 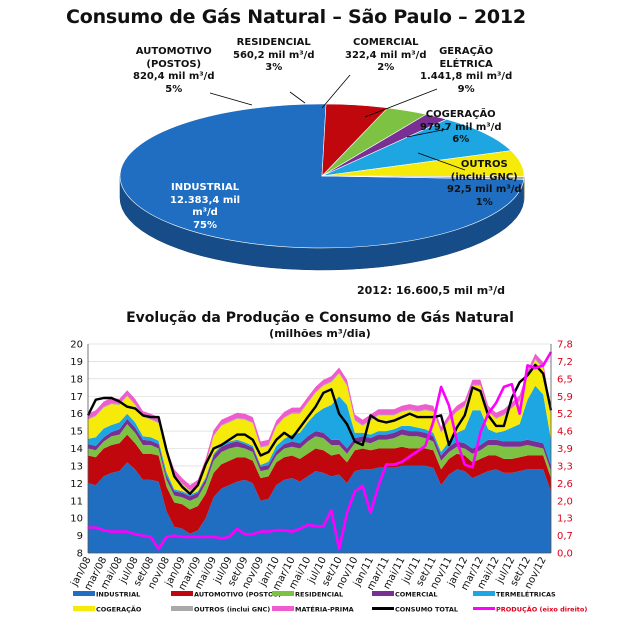 I want to click on y-tick-label: 18, so click(x=76, y=379).